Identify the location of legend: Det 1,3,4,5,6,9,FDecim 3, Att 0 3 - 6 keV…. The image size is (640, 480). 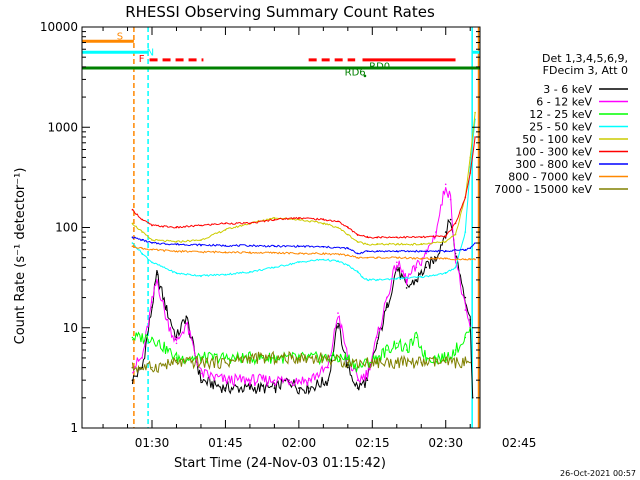
(561, 124).